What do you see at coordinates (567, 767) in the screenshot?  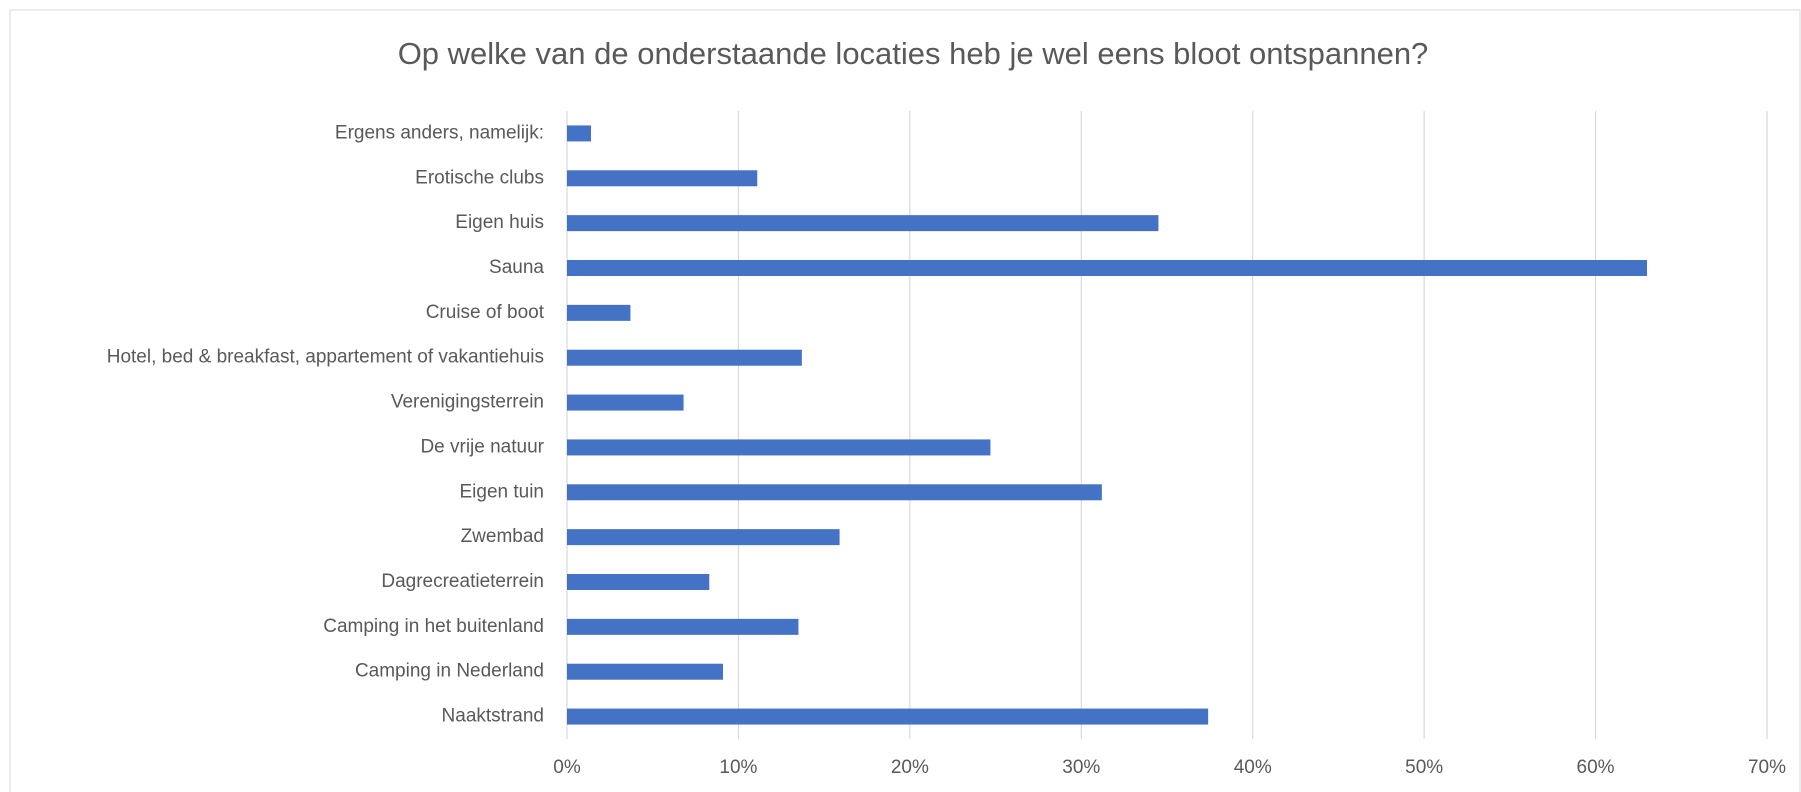 I see `x-tick-label: 0%` at bounding box center [567, 767].